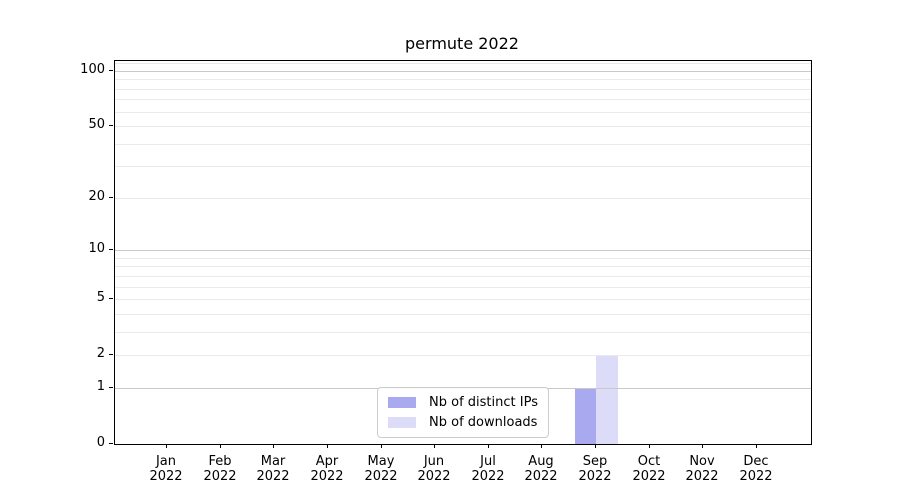  What do you see at coordinates (434, 469) in the screenshot?
I see `x-tick-label: Jun 2022` at bounding box center [434, 469].